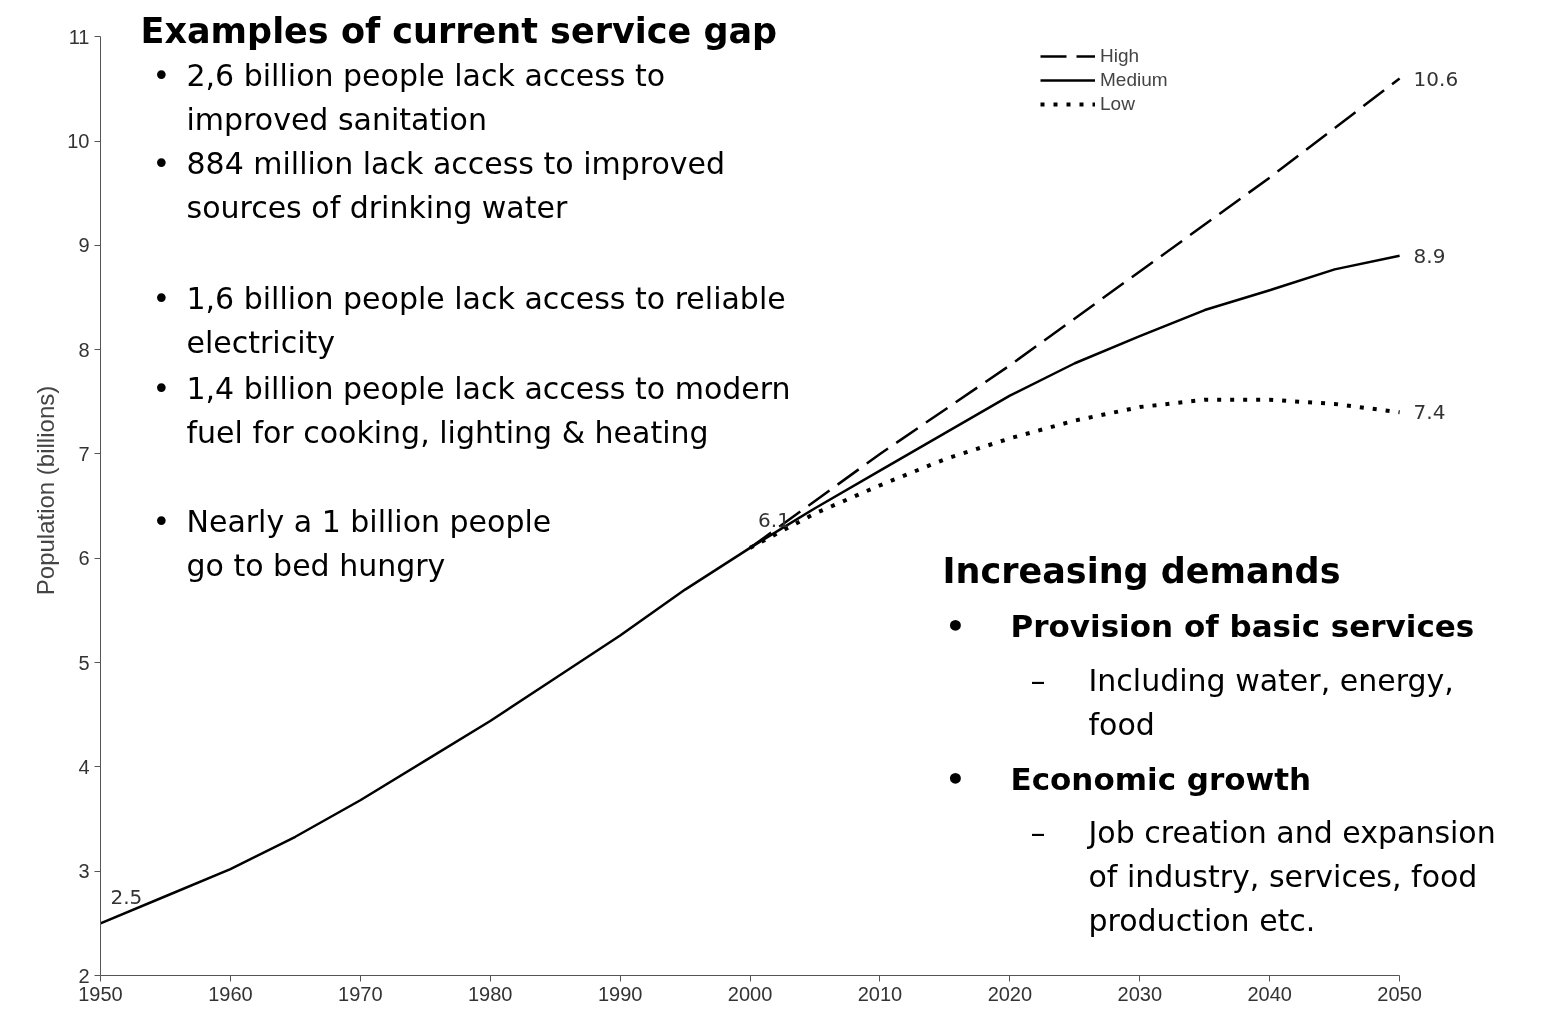 The width and height of the screenshot is (1566, 1032). Describe the element at coordinates (84, 453) in the screenshot. I see `y-tick-label: 7` at that location.